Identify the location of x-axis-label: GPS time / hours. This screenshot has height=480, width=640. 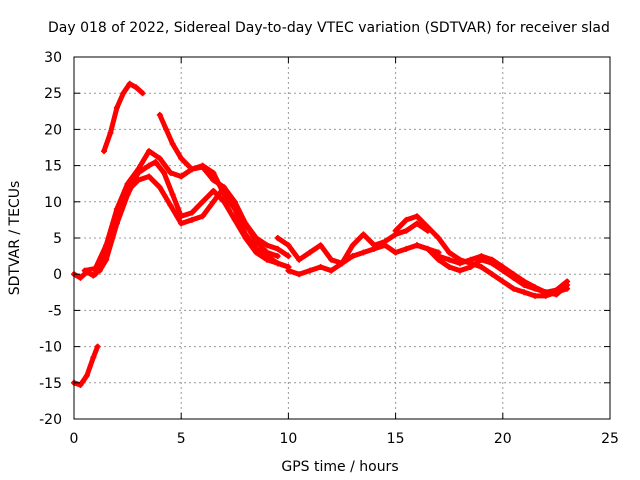
(339, 467).